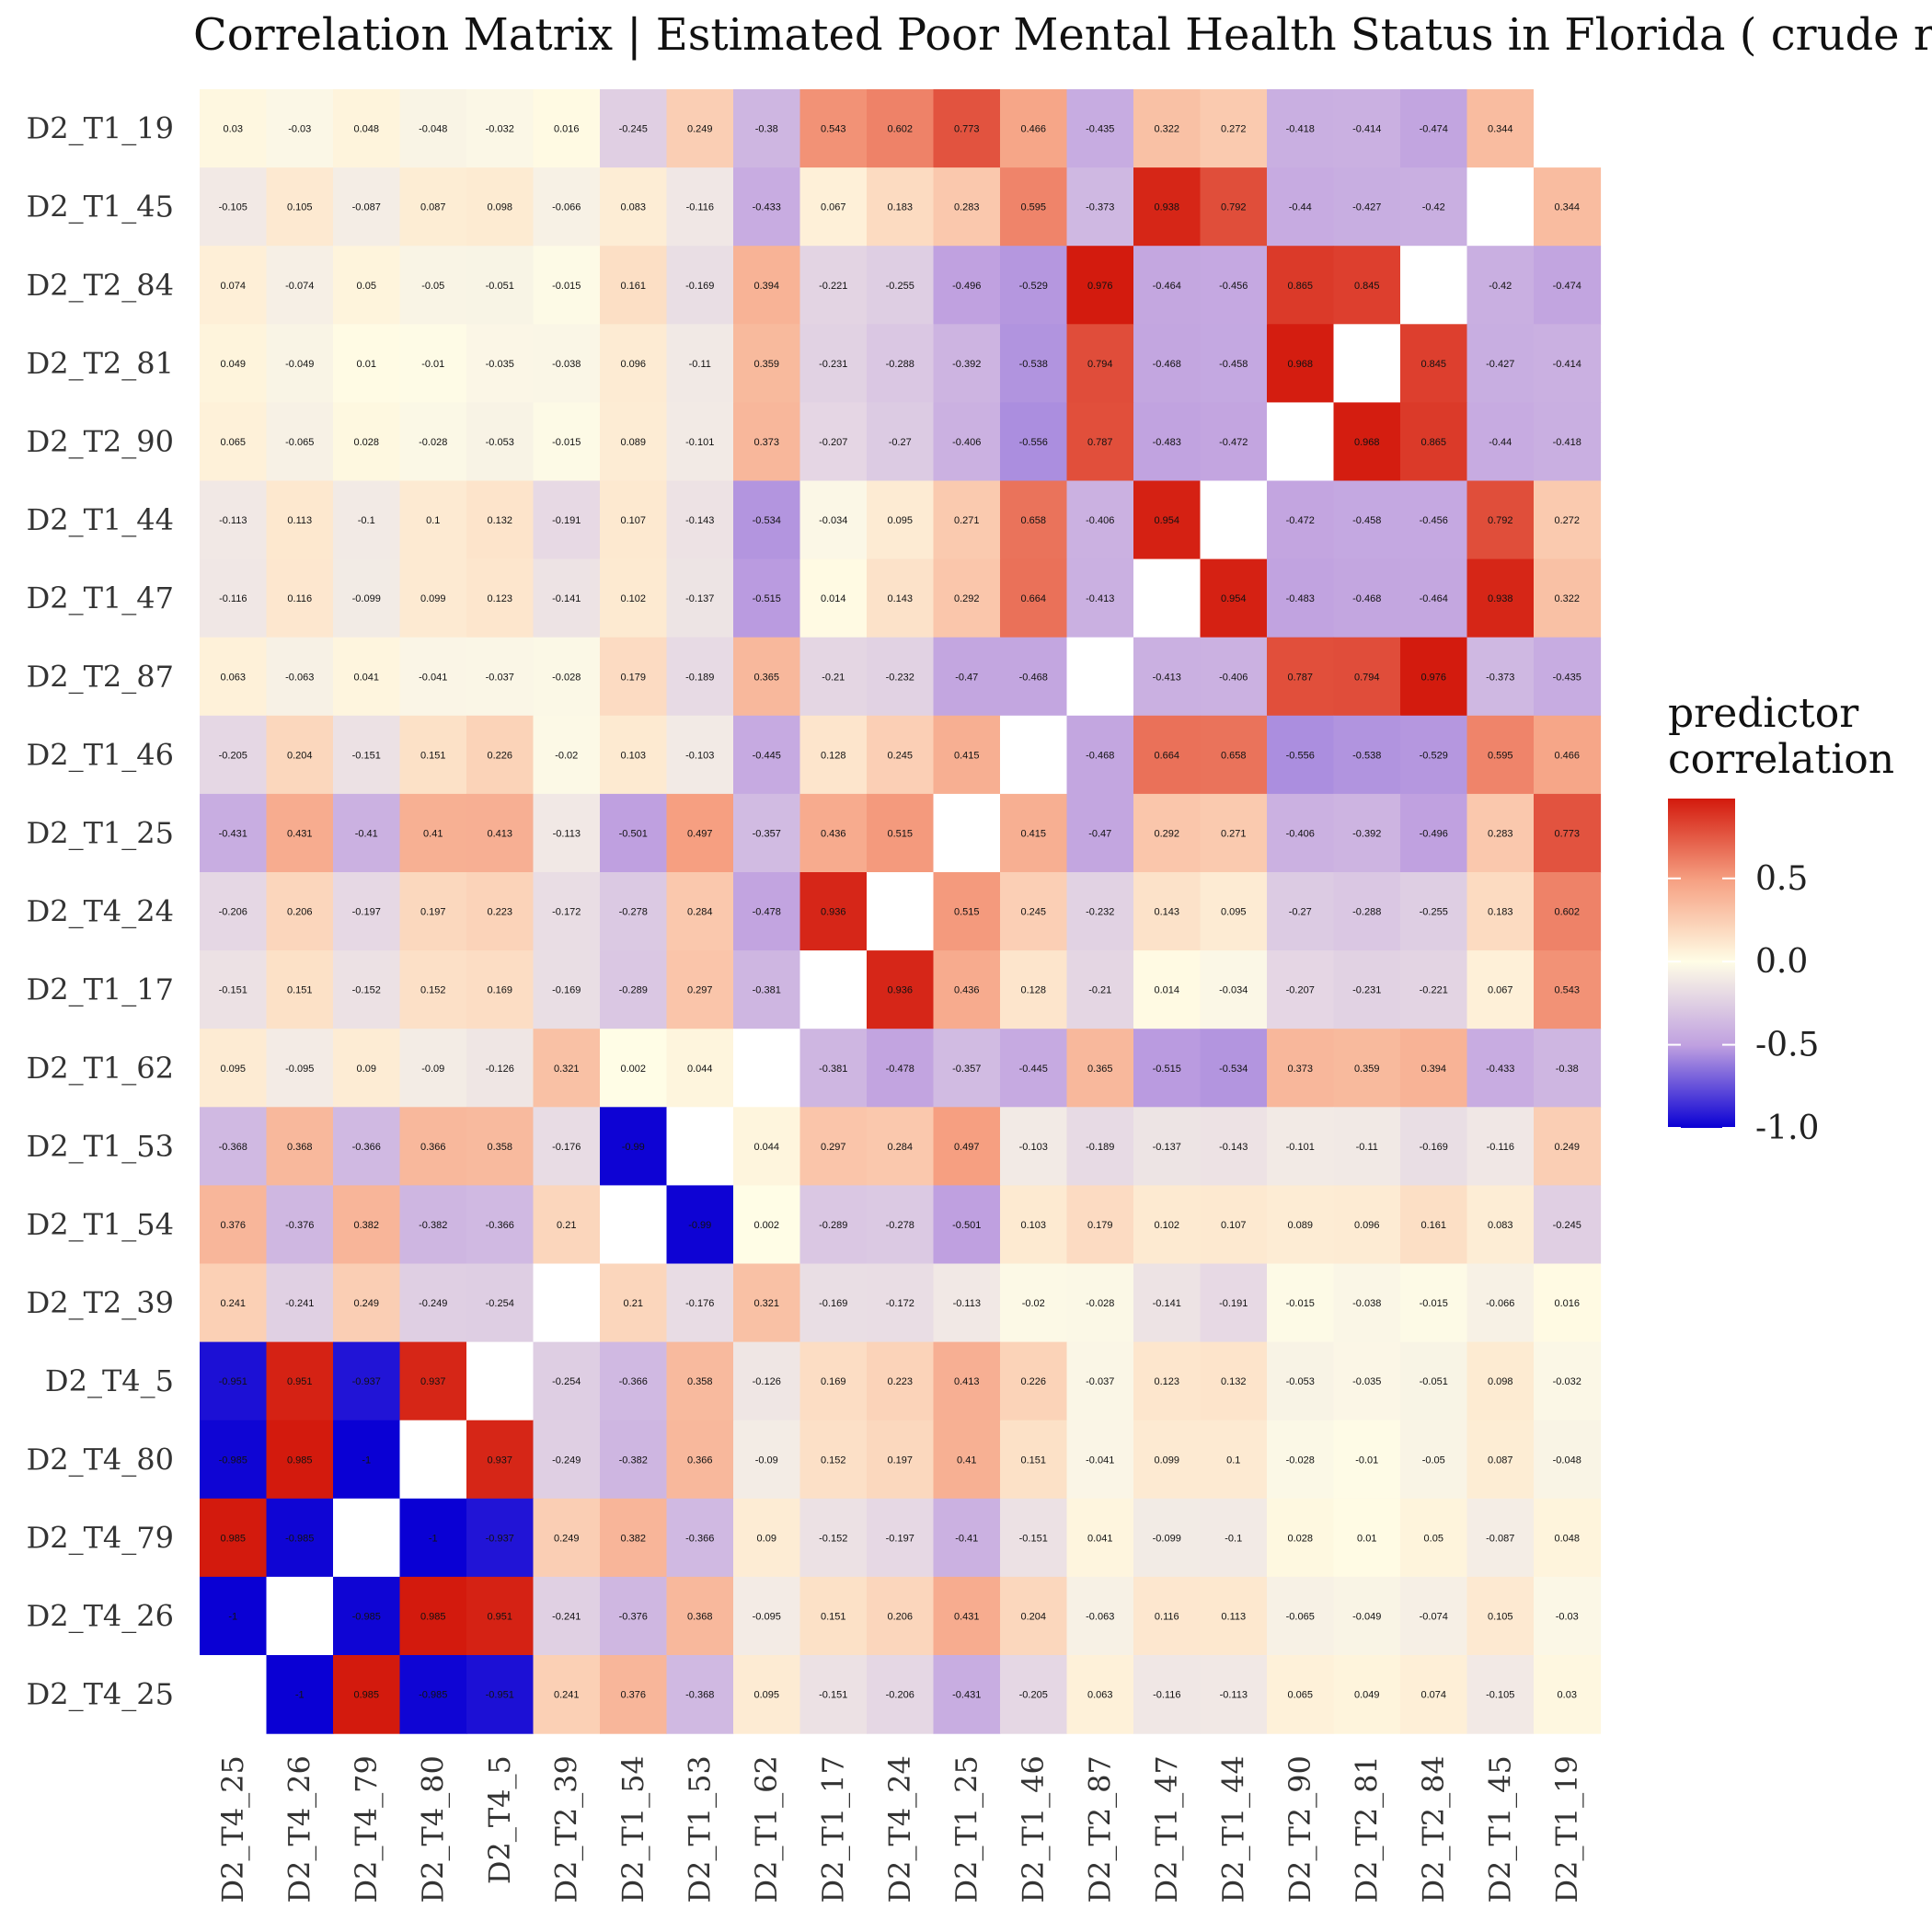 The image size is (1932, 1932). I want to click on cell-value-label: 0.358, so click(700, 1381).